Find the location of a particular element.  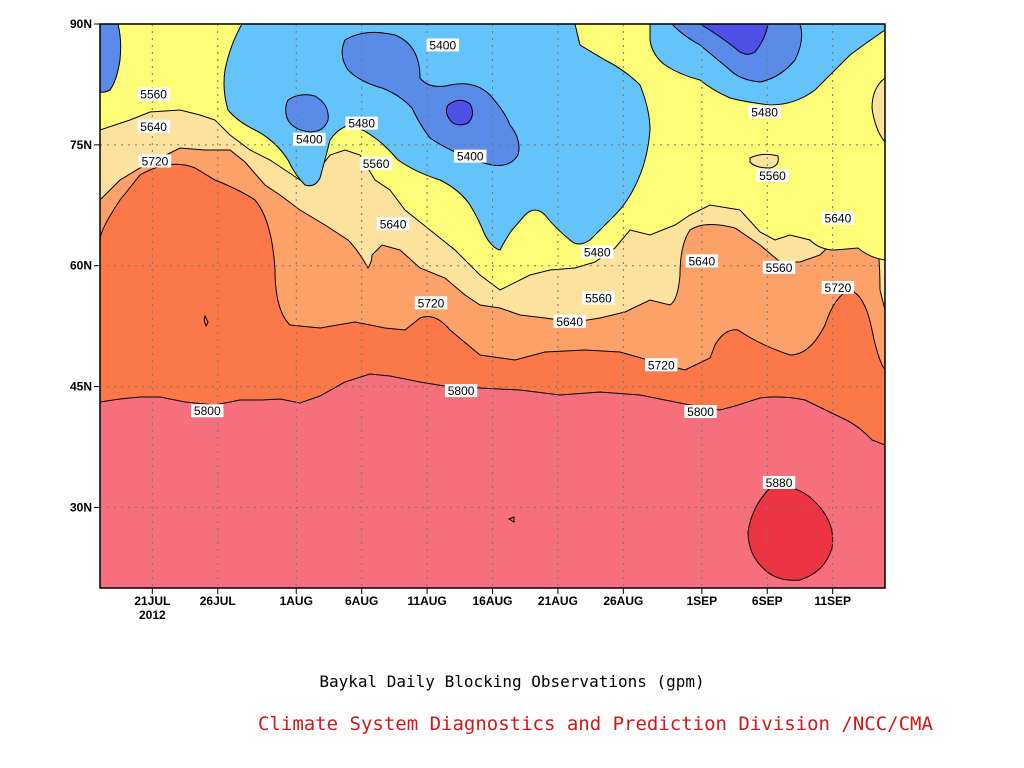

contour-label: 5880 is located at coordinates (779, 483).